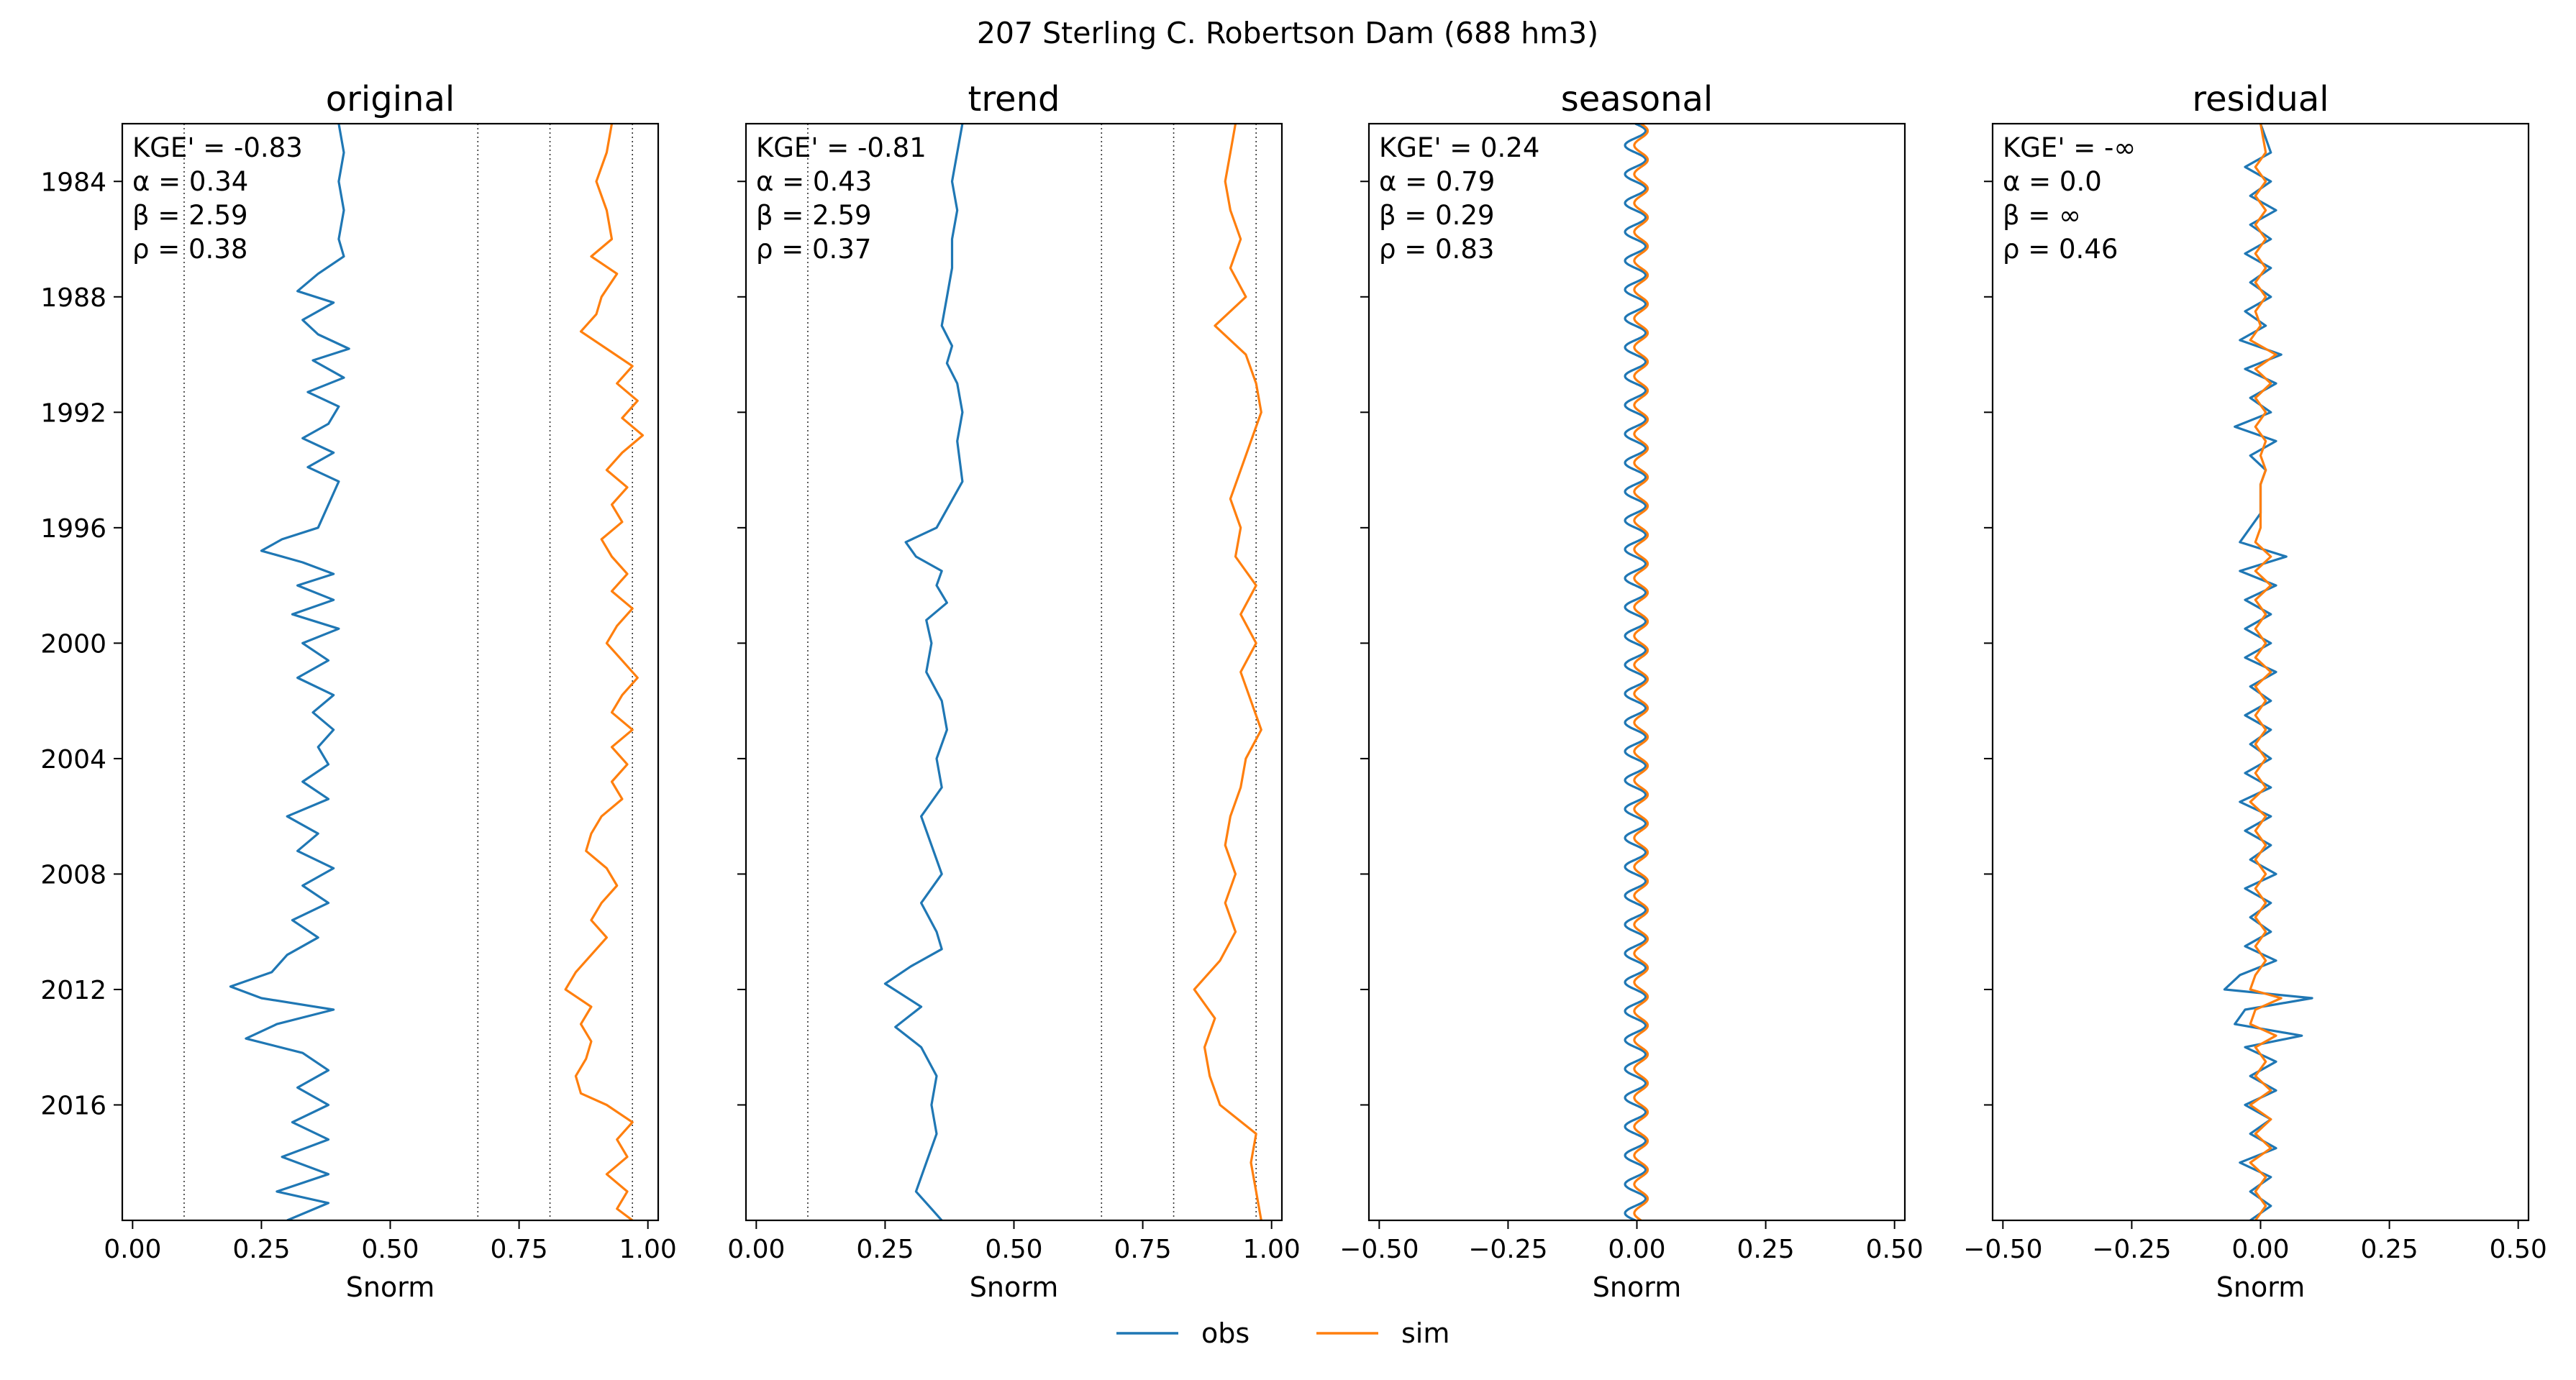 The height and width of the screenshot is (1380, 2576). I want to click on y-tick-label: 1996, so click(73, 529).